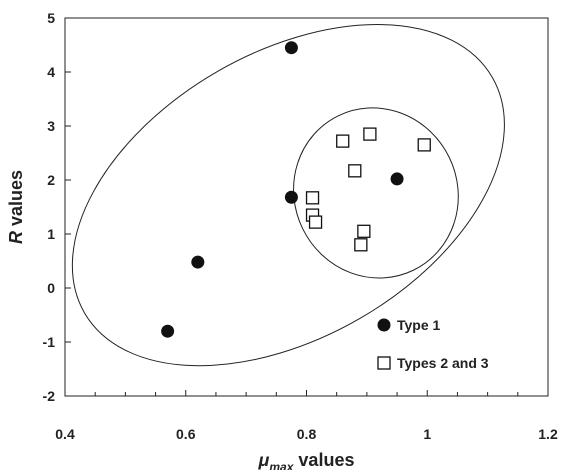  Describe the element at coordinates (427, 434) in the screenshot. I see `x-tick-label: 1` at that location.